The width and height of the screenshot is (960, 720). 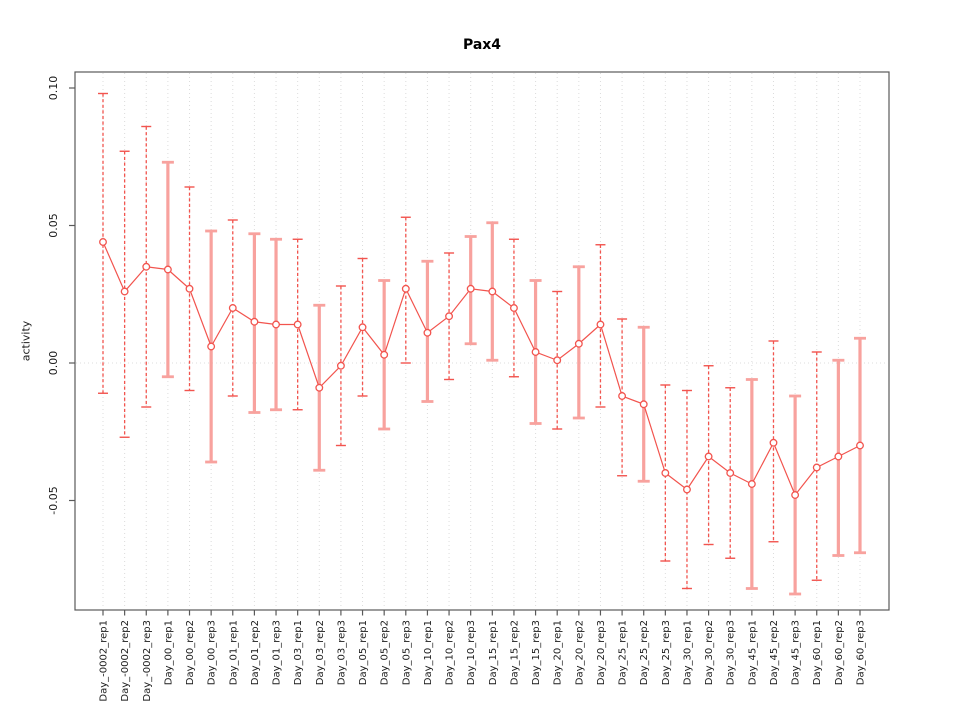 I want to click on x-tick-label: Day_00_rep3, so click(x=212, y=652).